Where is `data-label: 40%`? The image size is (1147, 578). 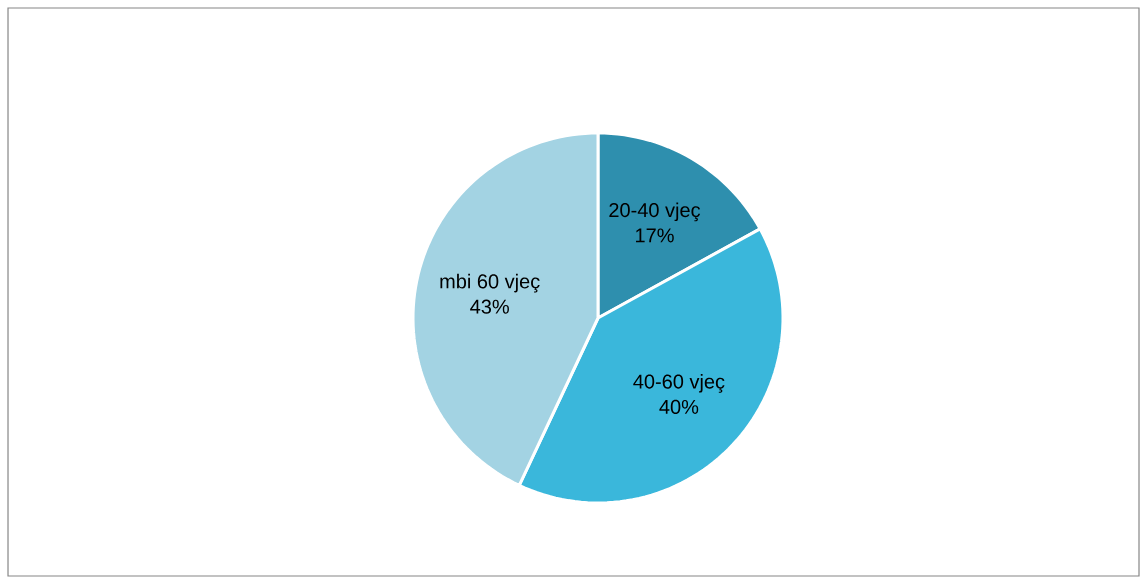 data-label: 40% is located at coordinates (679, 406).